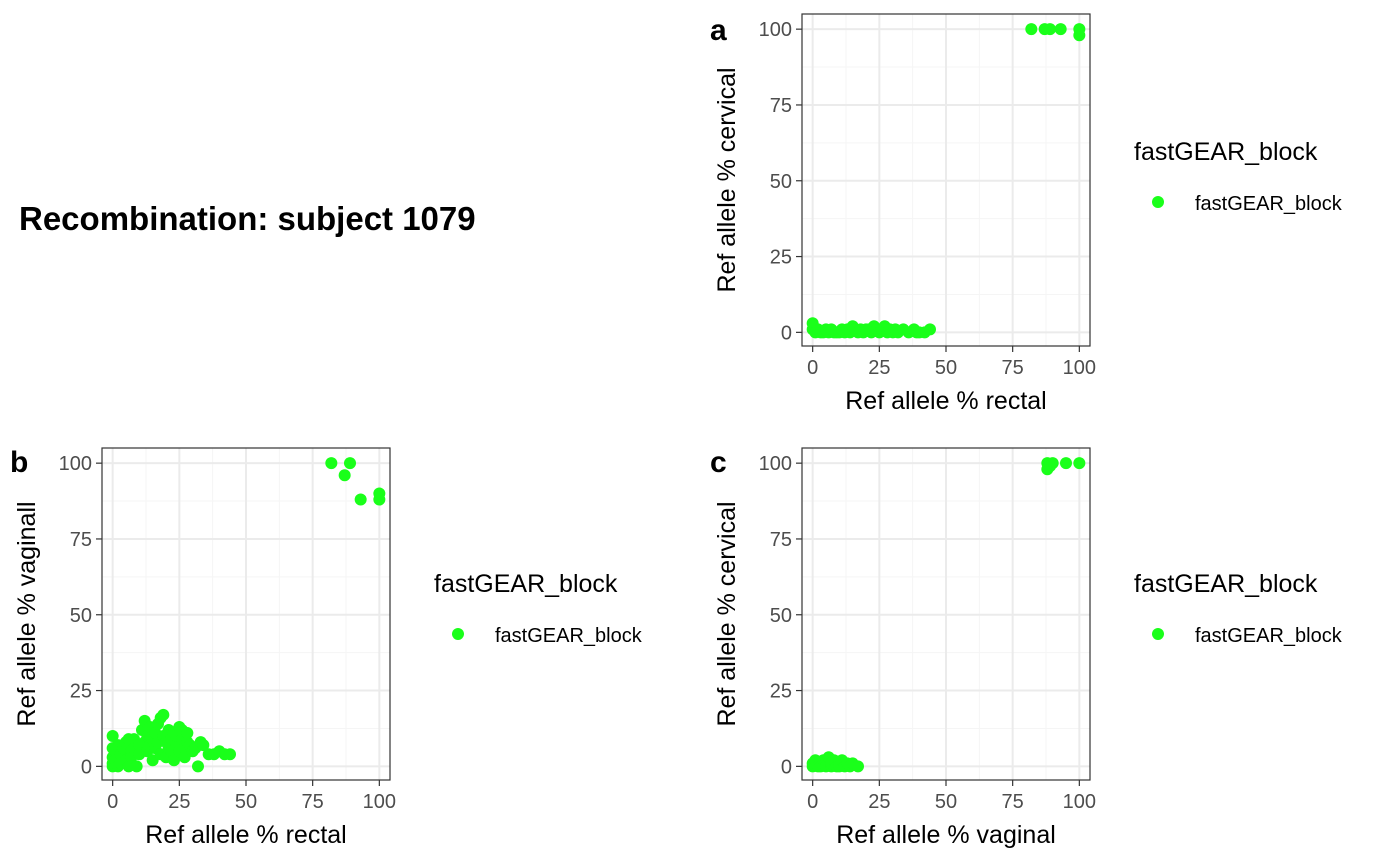  What do you see at coordinates (27, 613) in the screenshot?
I see `y-axis-title: Ref allele % vaginall` at bounding box center [27, 613].